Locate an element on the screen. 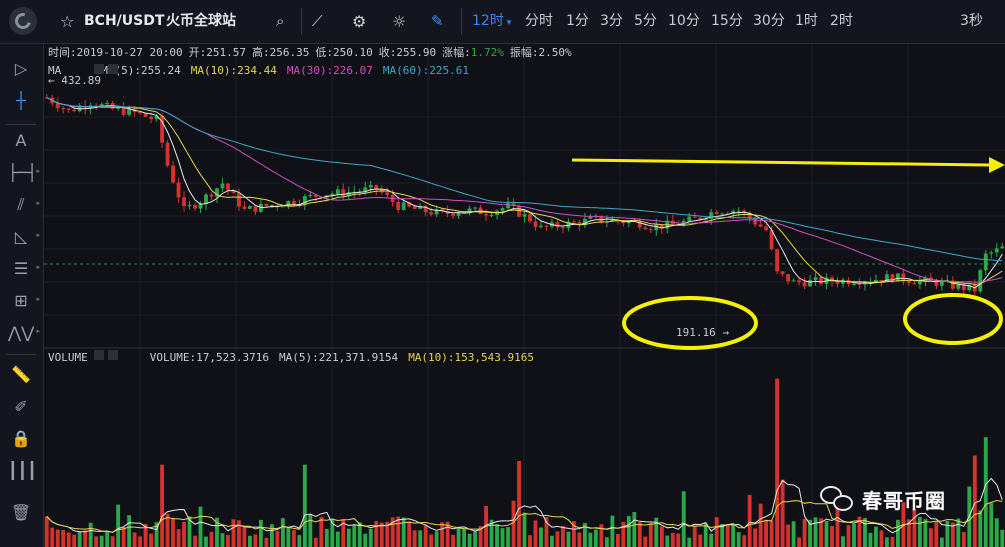 The height and width of the screenshot is (547, 1005). search-icon: ⌕ is located at coordinates (280, 21).